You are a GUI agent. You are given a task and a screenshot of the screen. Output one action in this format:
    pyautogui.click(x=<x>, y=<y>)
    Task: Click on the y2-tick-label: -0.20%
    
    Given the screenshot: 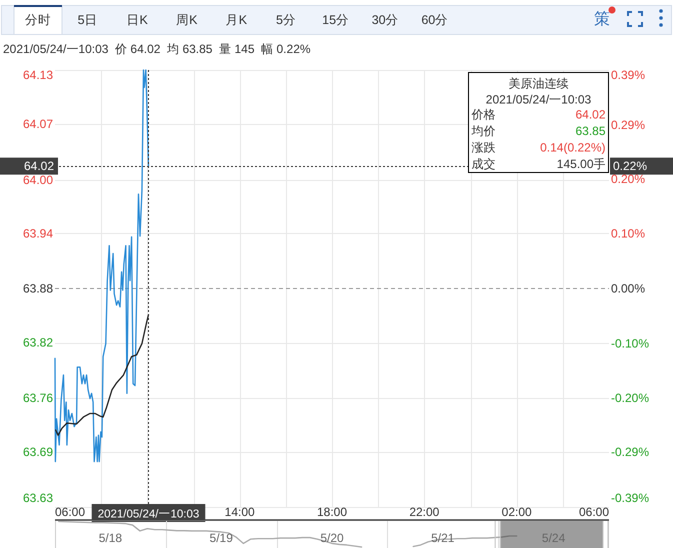 What is the action you would take?
    pyautogui.click(x=630, y=398)
    